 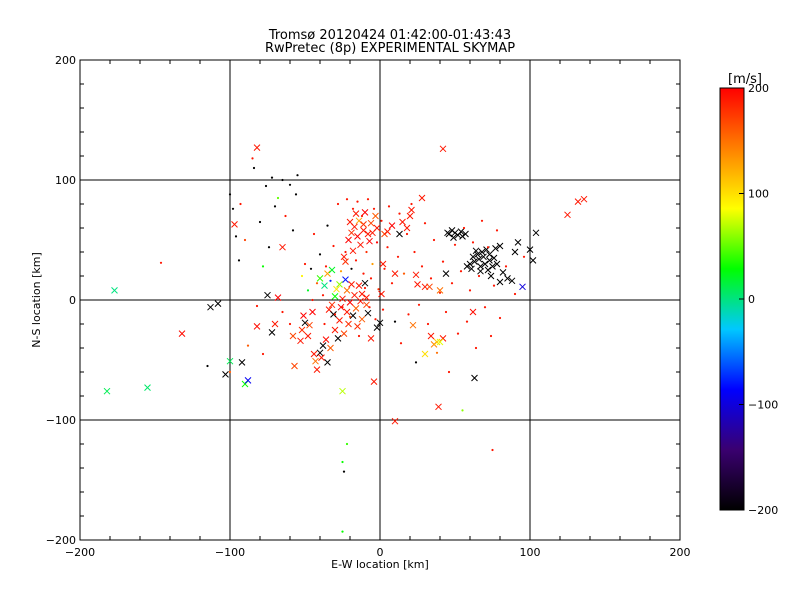 I want to click on colorbar-tick-label: −200, so click(x=763, y=510).